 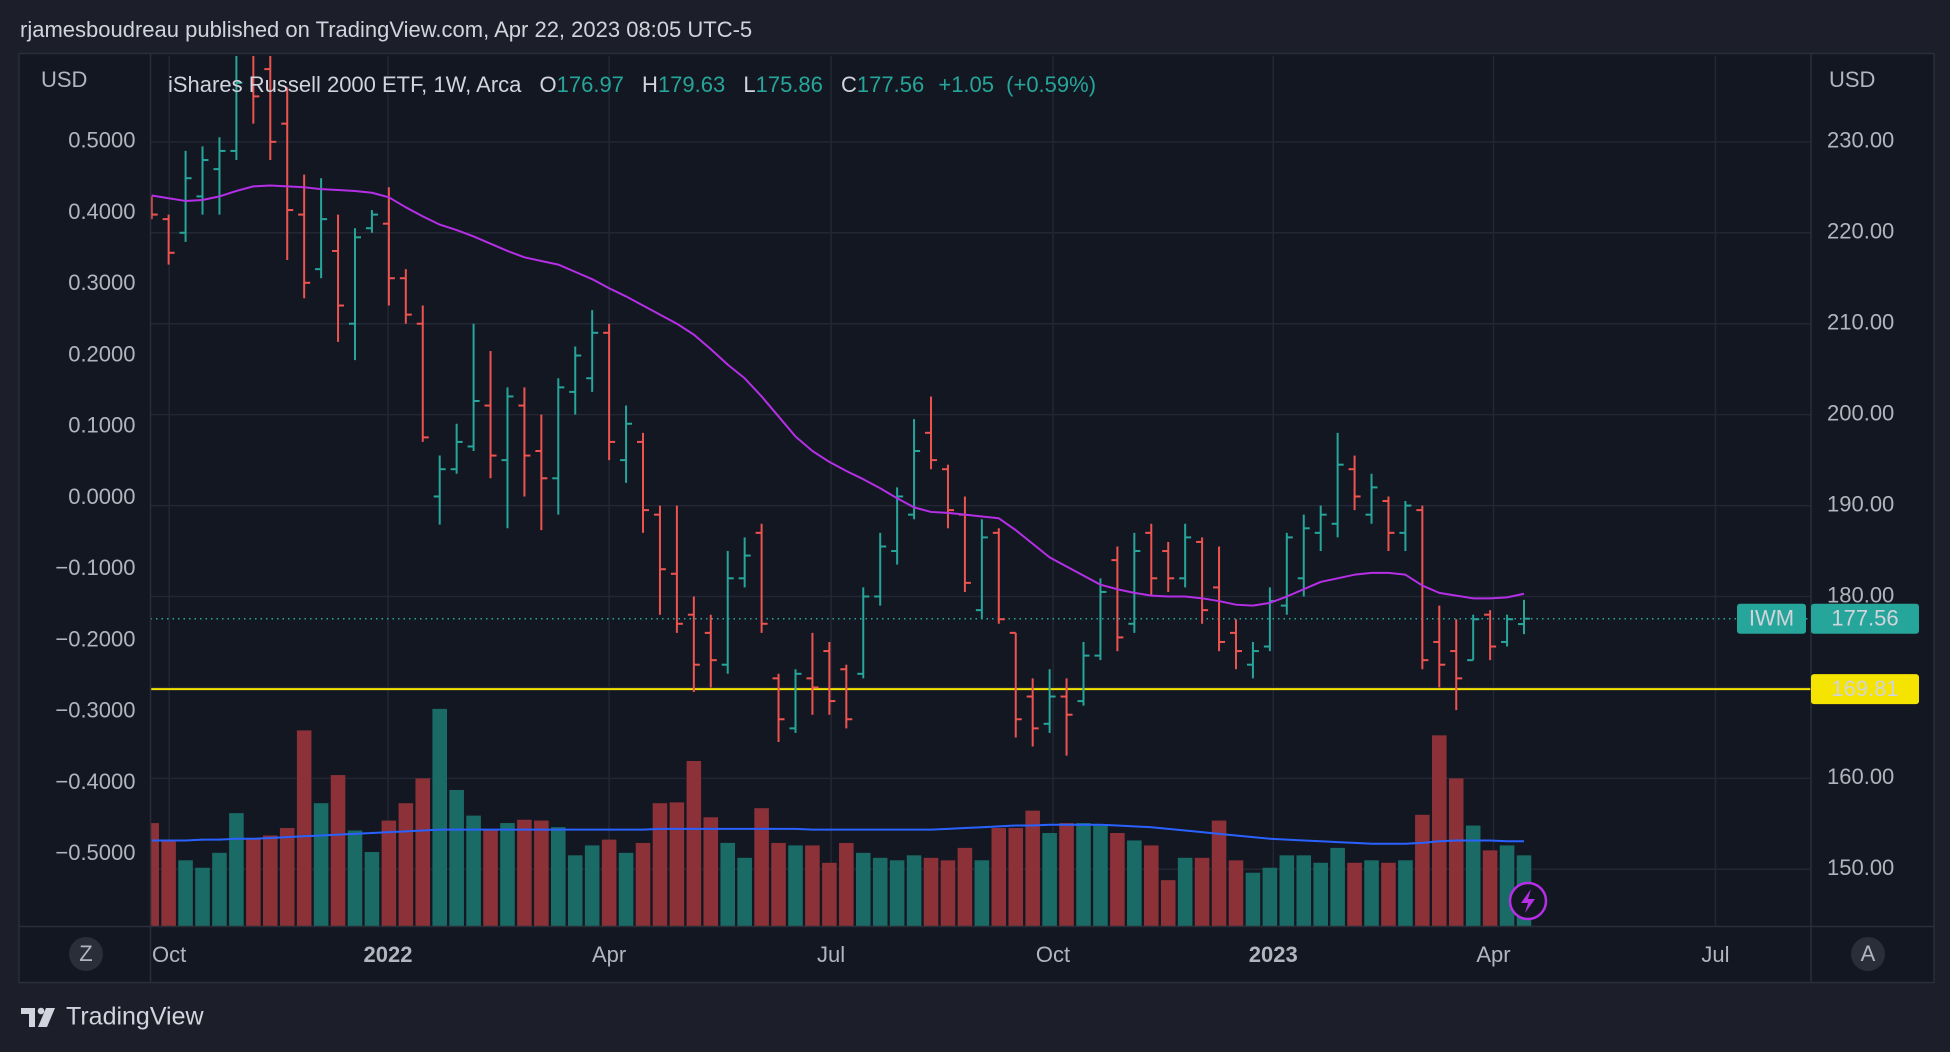 I want to click on symbol-tag: IWM, so click(x=1771, y=618).